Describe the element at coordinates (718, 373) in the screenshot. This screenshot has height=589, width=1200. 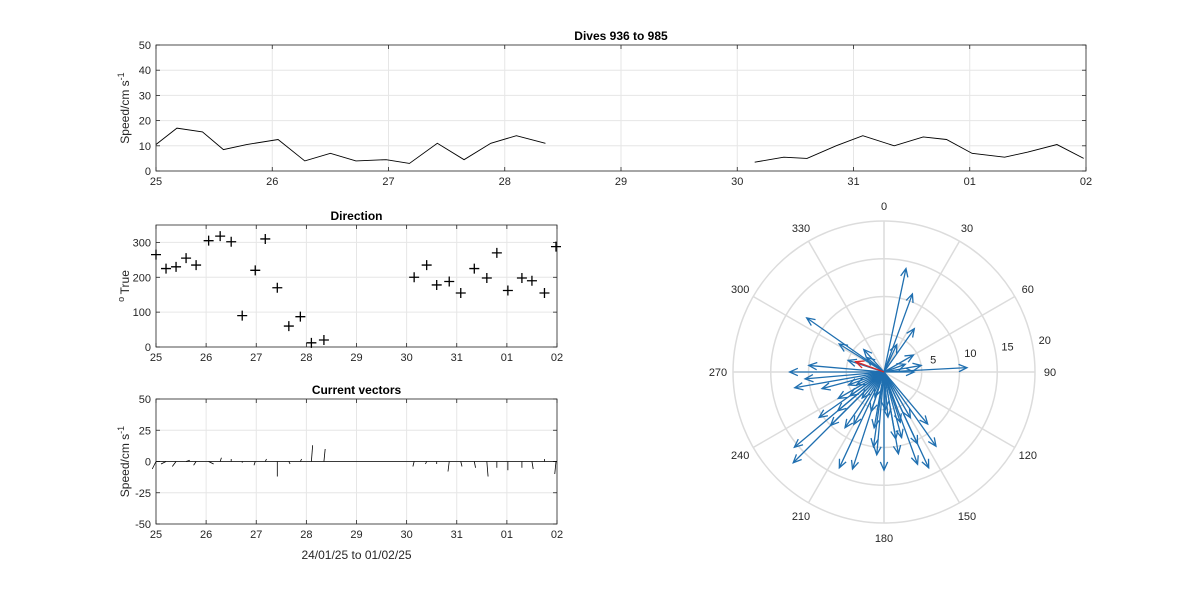
I see `theta-tick-label: 270` at that location.